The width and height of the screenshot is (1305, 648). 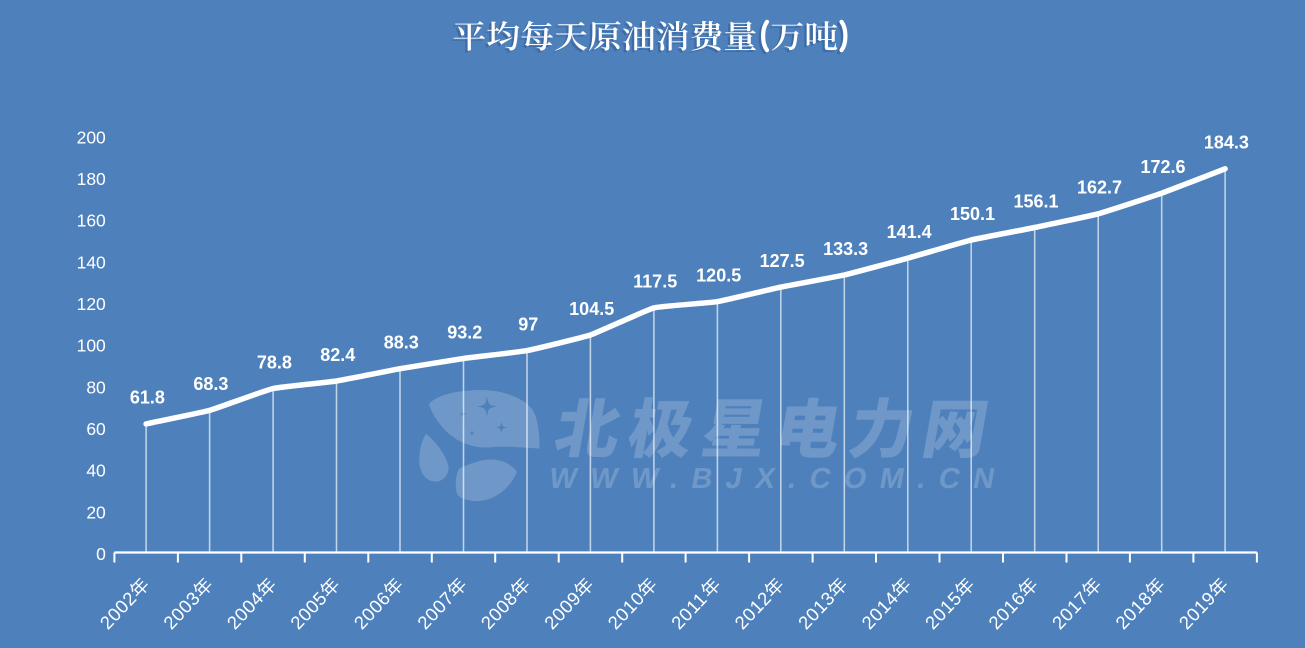 I want to click on svg-text: 140, so click(x=91, y=262).